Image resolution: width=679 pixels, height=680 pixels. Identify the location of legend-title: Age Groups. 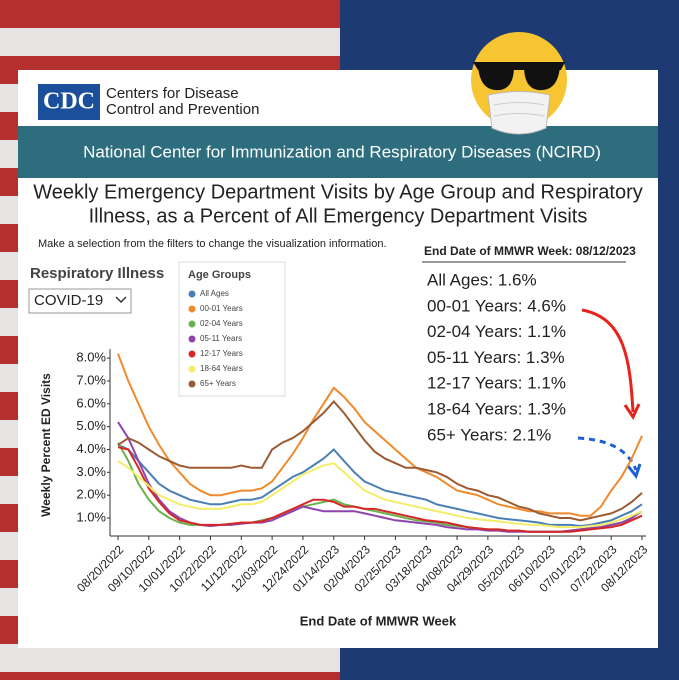
(219, 275).